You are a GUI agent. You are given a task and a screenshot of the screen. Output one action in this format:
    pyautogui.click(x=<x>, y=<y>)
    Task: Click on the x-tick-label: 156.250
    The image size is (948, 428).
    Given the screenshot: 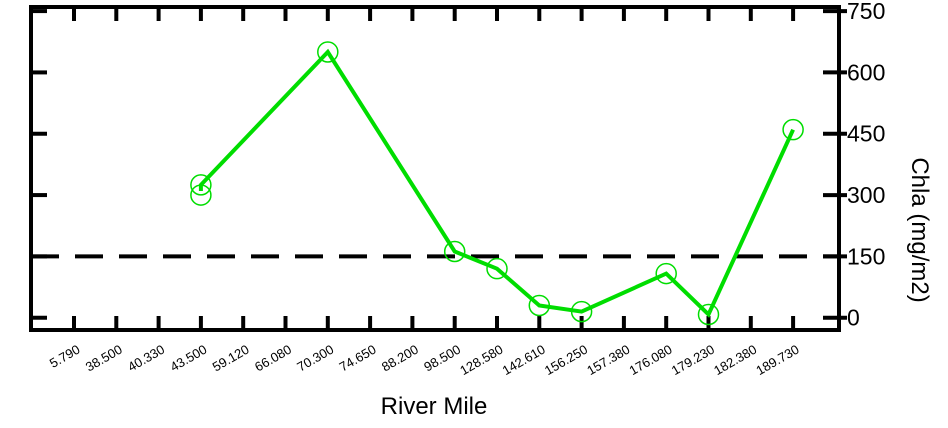 What is the action you would take?
    pyautogui.click(x=566, y=360)
    